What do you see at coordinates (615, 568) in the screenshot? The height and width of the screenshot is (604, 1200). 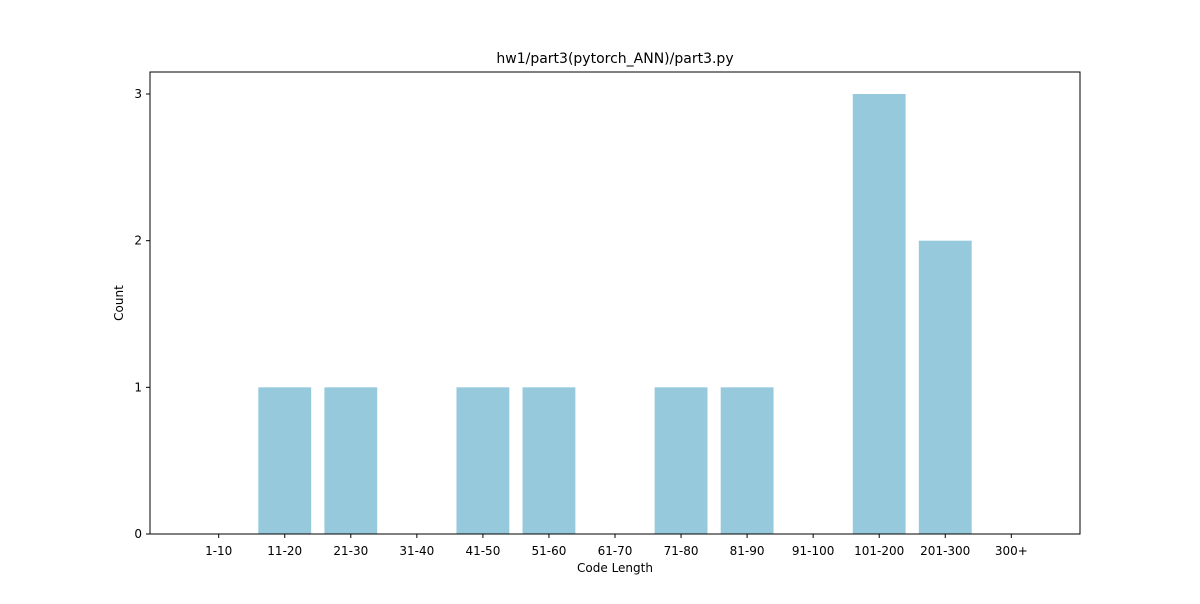 I see `x-axis-label: Code Length` at bounding box center [615, 568].